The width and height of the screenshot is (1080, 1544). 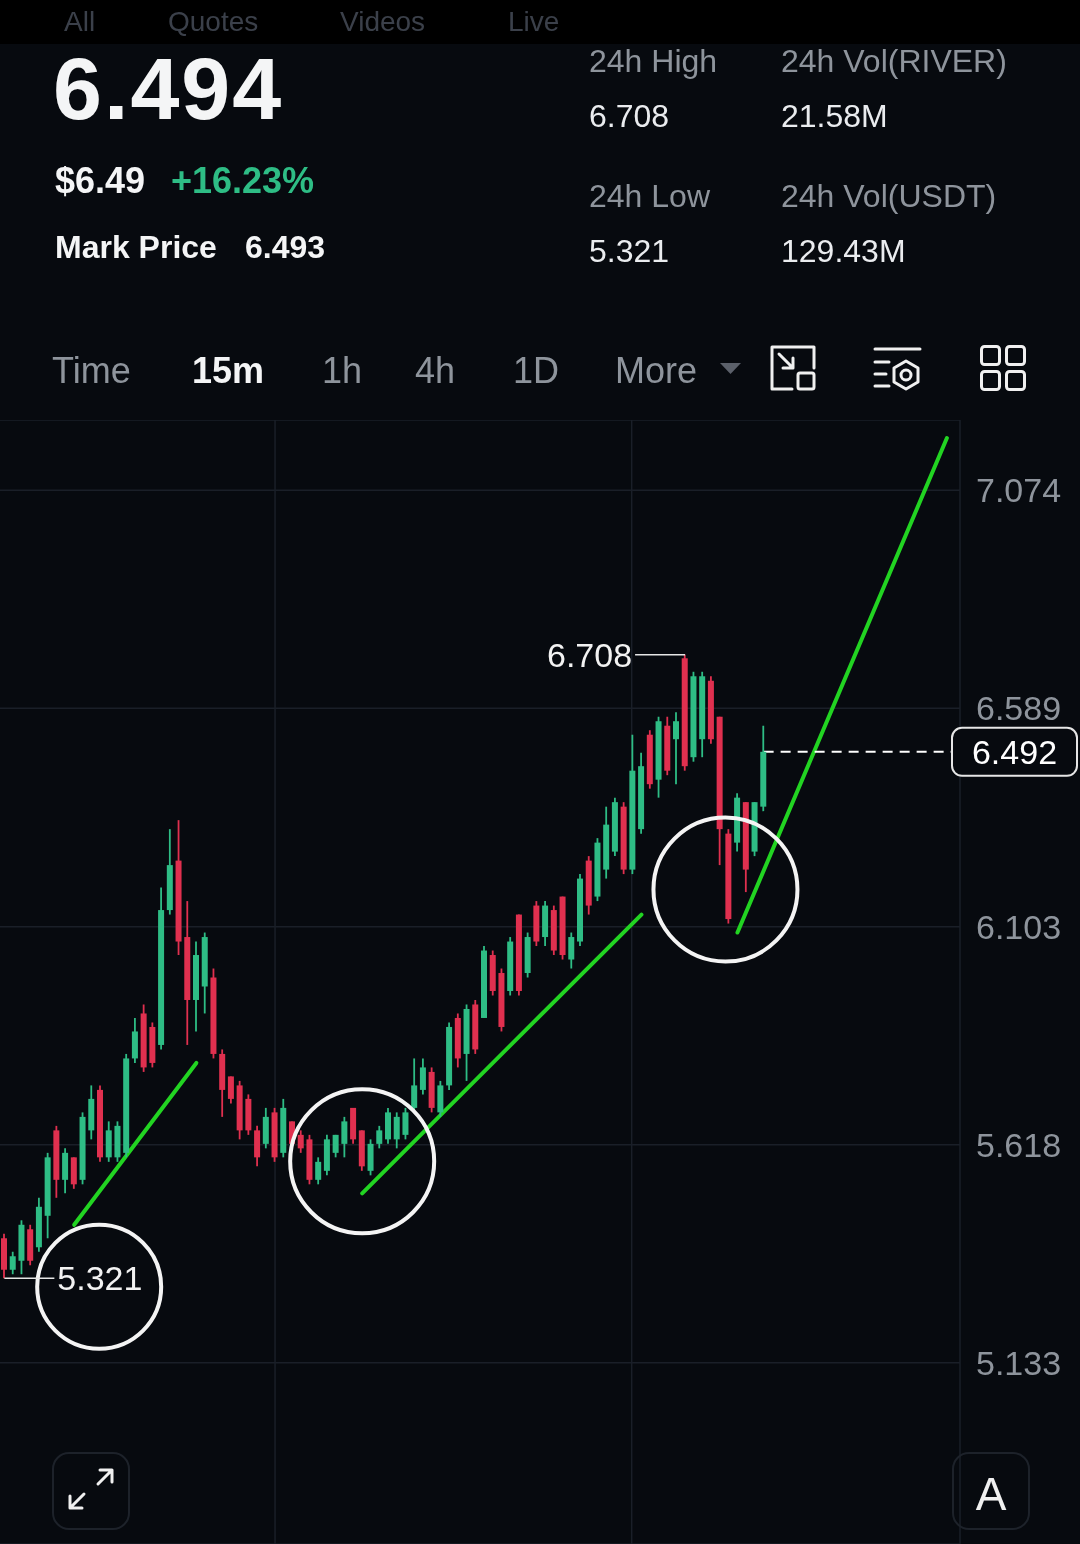 What do you see at coordinates (534, 21) in the screenshot?
I see `text: Live` at bounding box center [534, 21].